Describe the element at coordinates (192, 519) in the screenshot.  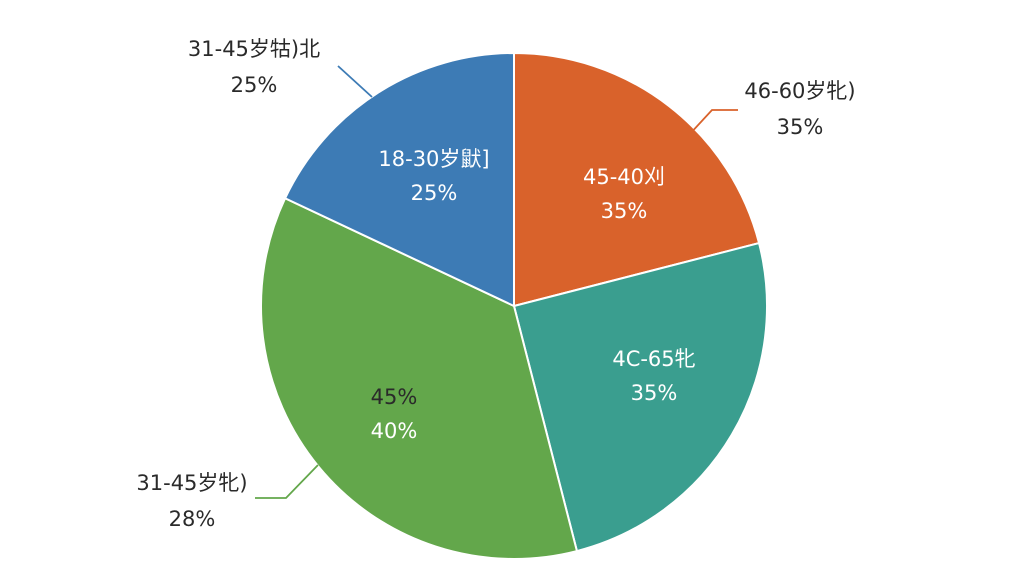
I see `callout-label: 28%` at that location.